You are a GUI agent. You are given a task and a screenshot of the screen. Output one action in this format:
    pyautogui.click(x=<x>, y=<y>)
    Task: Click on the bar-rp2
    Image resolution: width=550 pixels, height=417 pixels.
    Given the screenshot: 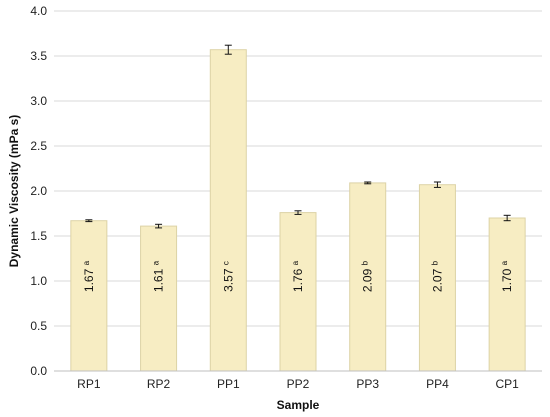 What is the action you would take?
    pyautogui.click(x=159, y=298)
    